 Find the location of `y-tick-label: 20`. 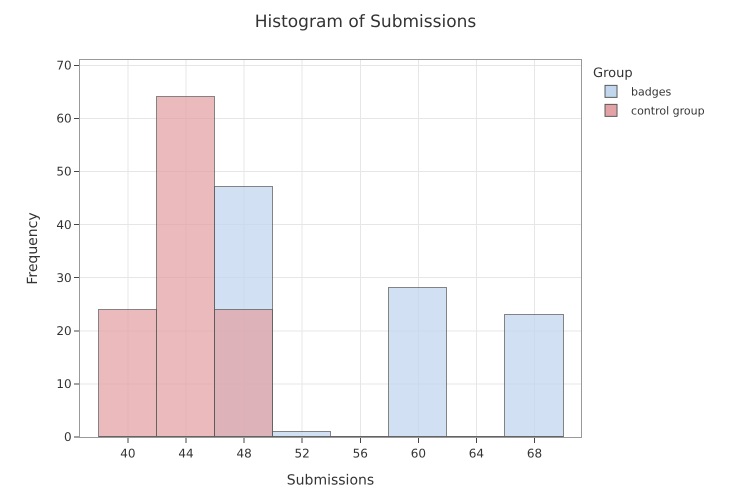

y-tick-label: 20 is located at coordinates (64, 331).